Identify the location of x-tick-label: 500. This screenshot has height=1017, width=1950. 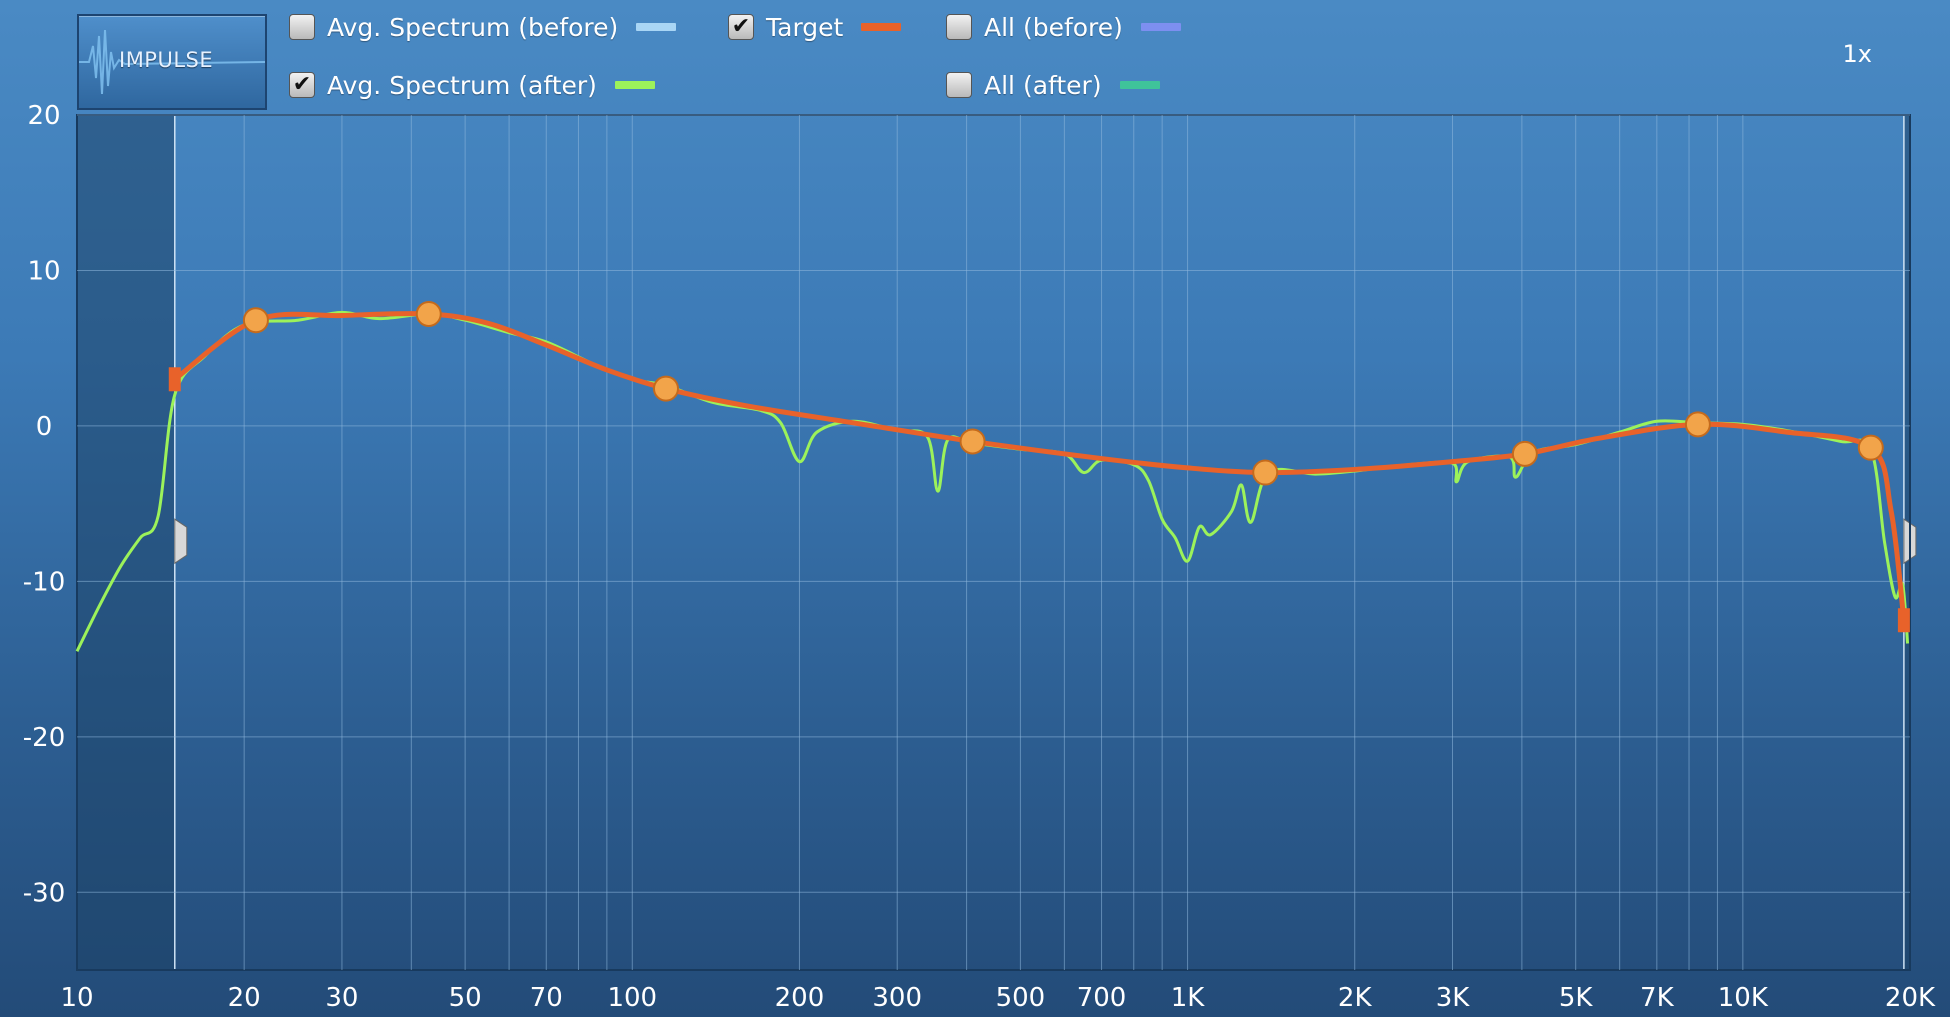
(1021, 998).